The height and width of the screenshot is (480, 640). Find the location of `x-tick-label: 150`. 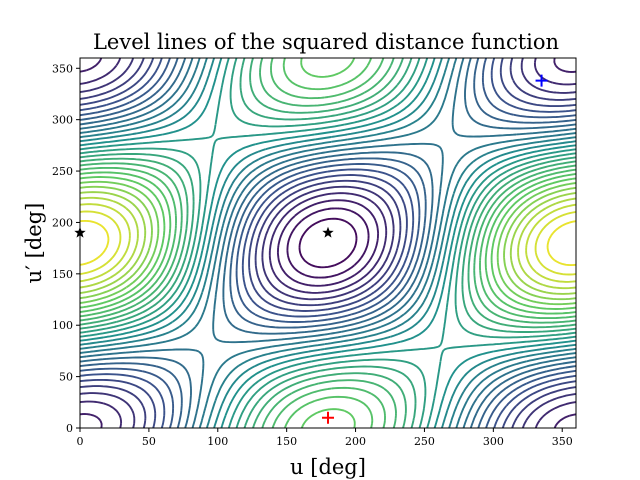

x-tick-label: 150 is located at coordinates (286, 441).